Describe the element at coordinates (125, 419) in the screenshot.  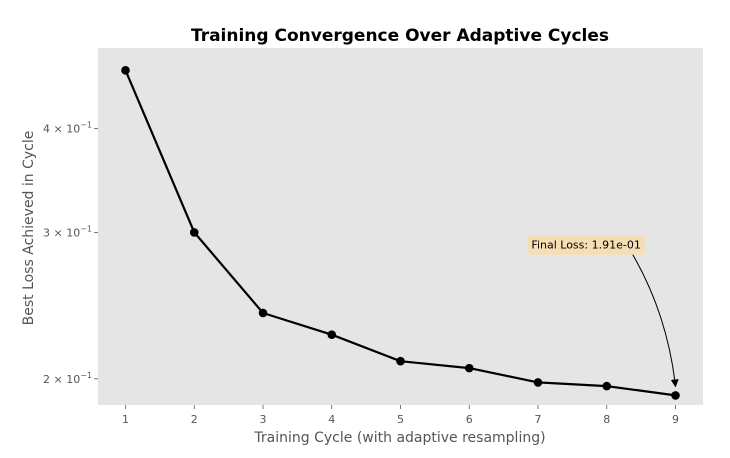
I see `x-tick-label: 1` at that location.